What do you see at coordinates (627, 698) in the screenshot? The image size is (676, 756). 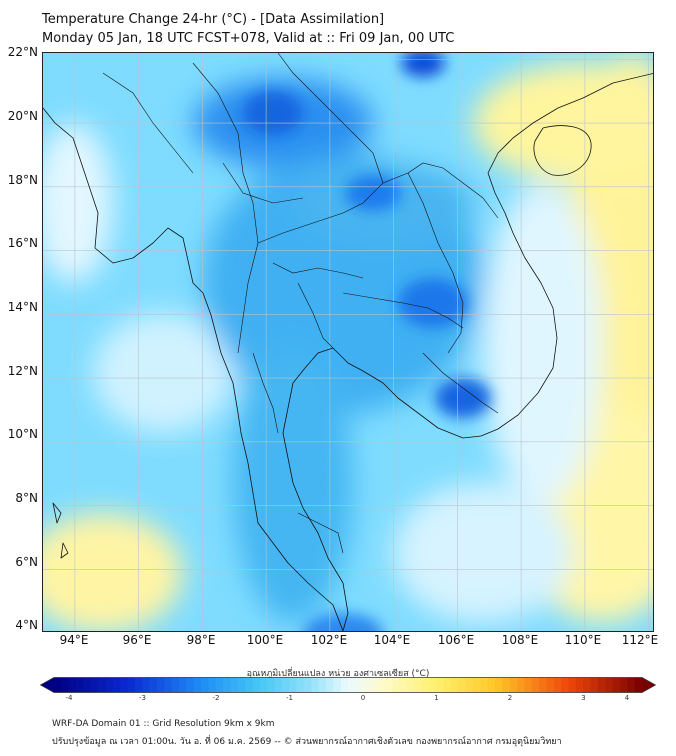 I see `colorbar-tick-4: 4` at bounding box center [627, 698].